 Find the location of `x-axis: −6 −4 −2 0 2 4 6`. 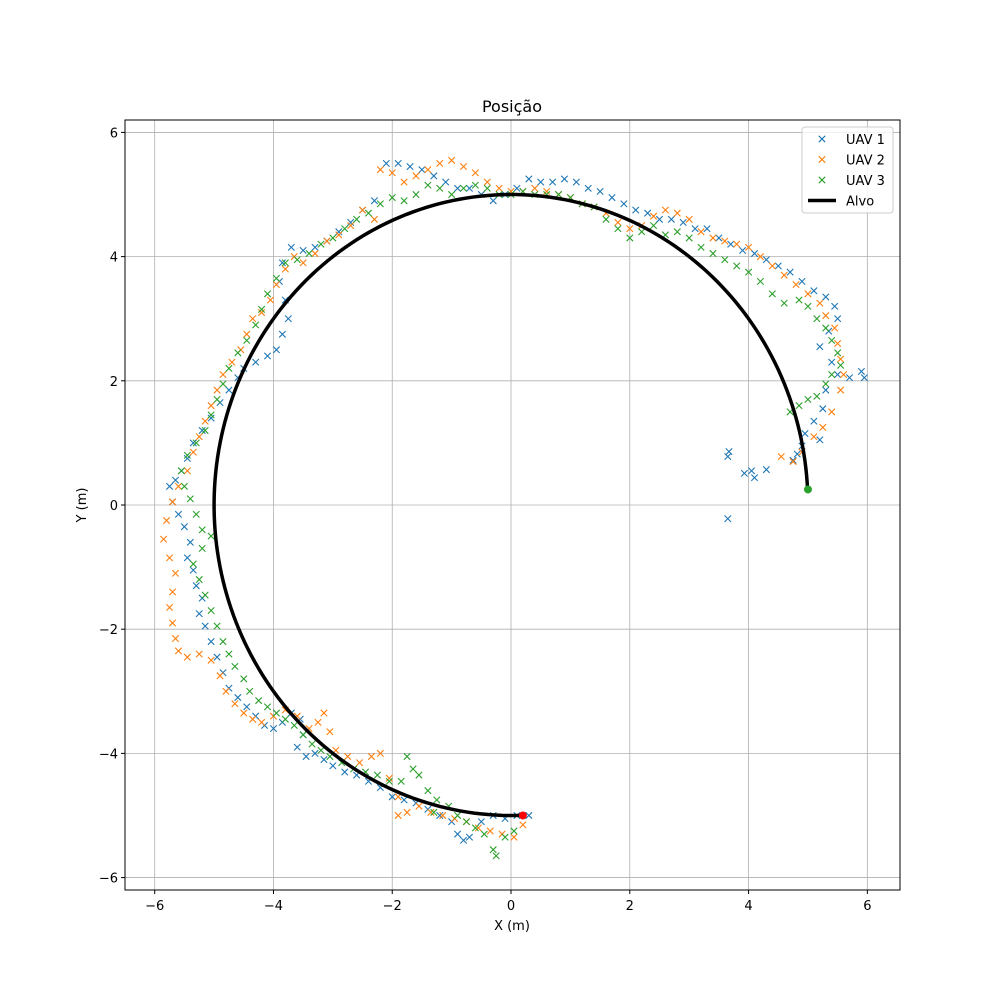

x-axis: −6 −4 −2 0 2 4 6 is located at coordinates (508, 902).